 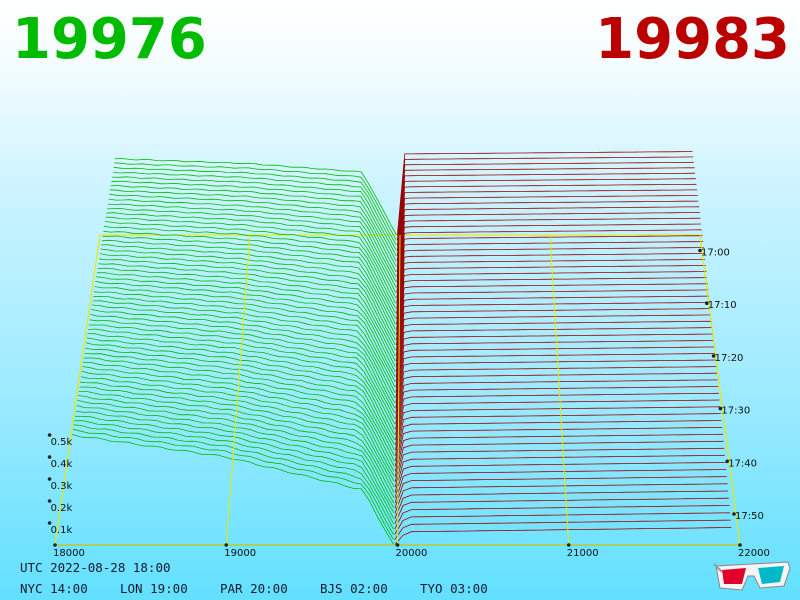 I want to click on depth-tick-label: 0.3k, so click(x=62, y=486).